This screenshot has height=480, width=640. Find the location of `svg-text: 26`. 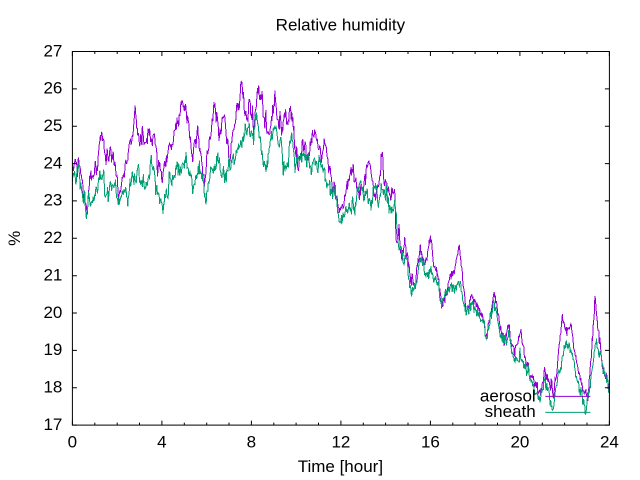

svg-text: 26 is located at coordinates (52, 88).